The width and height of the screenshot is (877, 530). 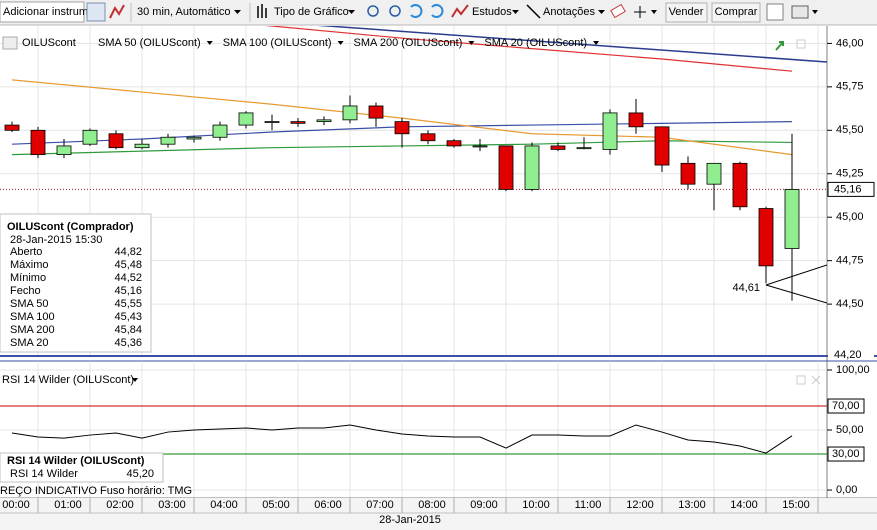 I want to click on info-label: Aberto, so click(x=26, y=252).